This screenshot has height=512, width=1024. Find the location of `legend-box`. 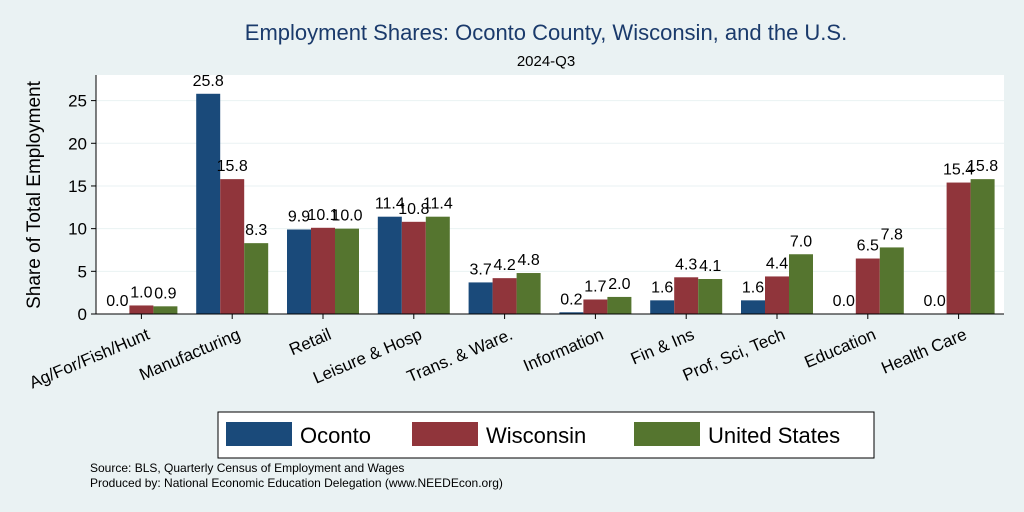

legend-box is located at coordinates (546, 435).